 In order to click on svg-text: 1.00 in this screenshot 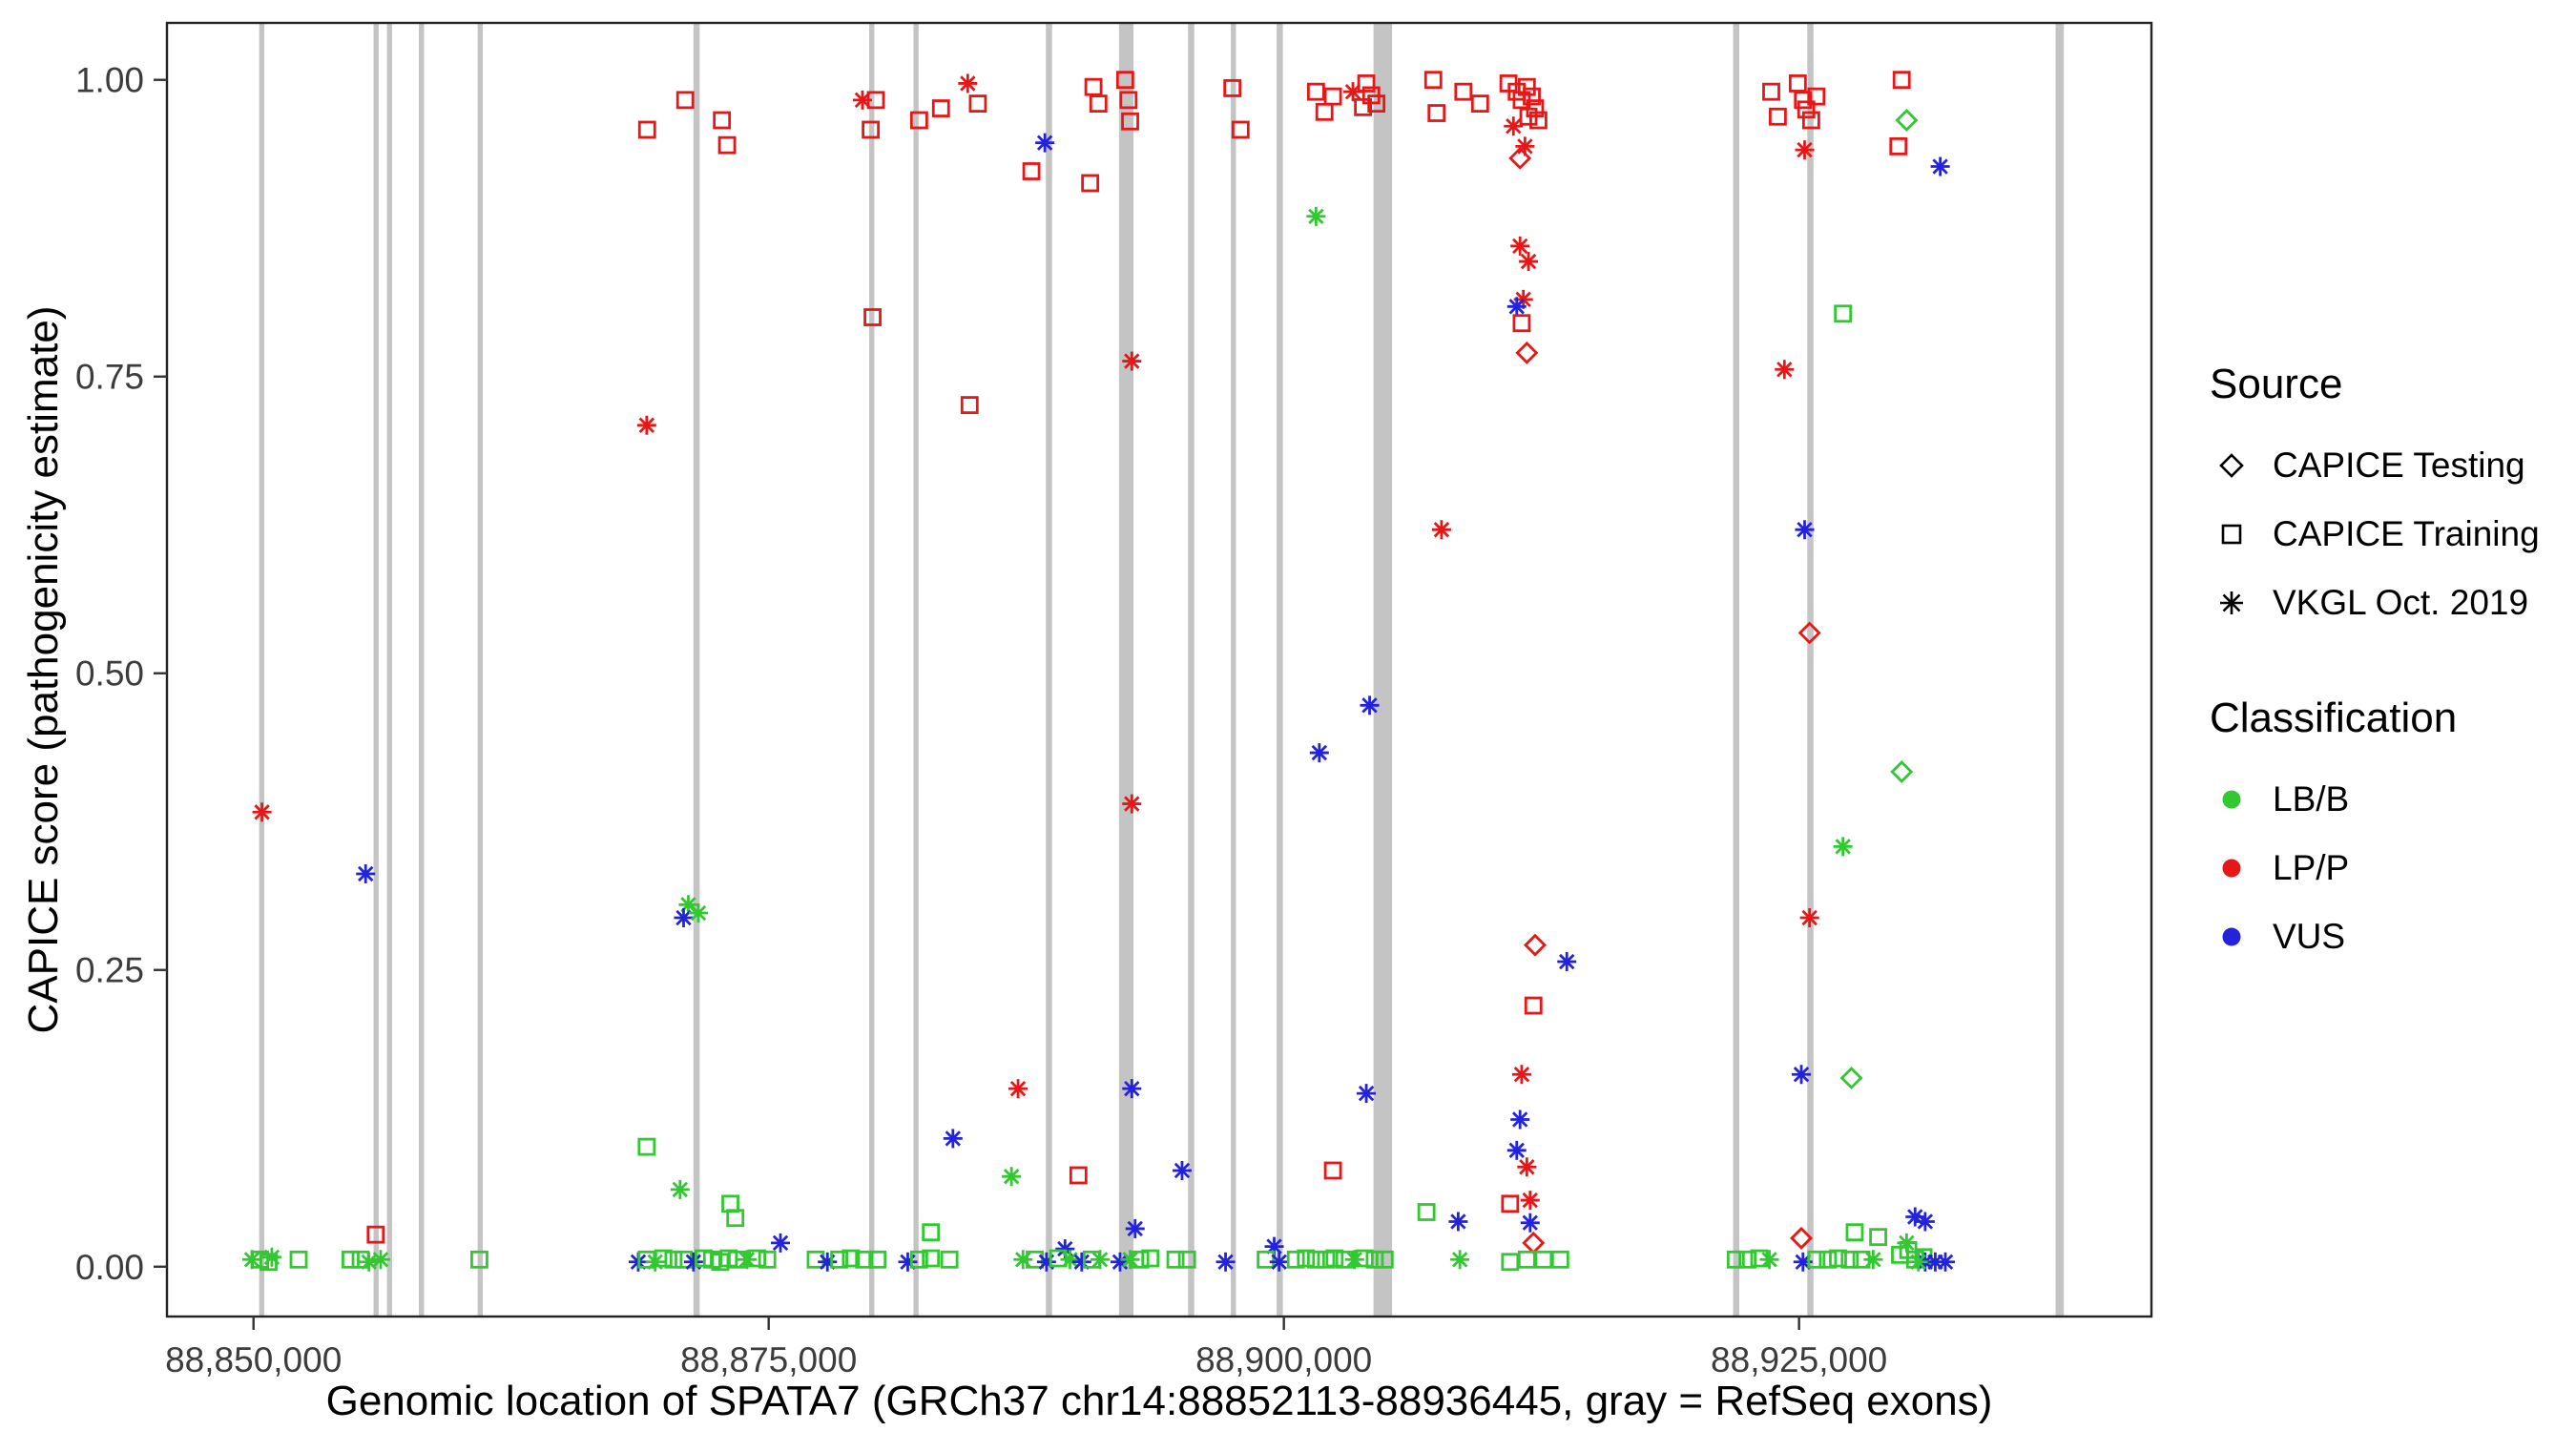, I will do `click(109, 80)`.